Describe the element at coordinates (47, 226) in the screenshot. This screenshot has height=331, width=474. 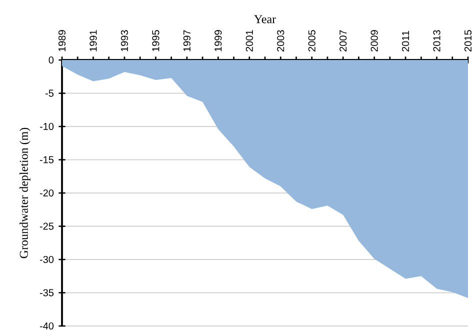
I see `y-tick-label: -25` at that location.